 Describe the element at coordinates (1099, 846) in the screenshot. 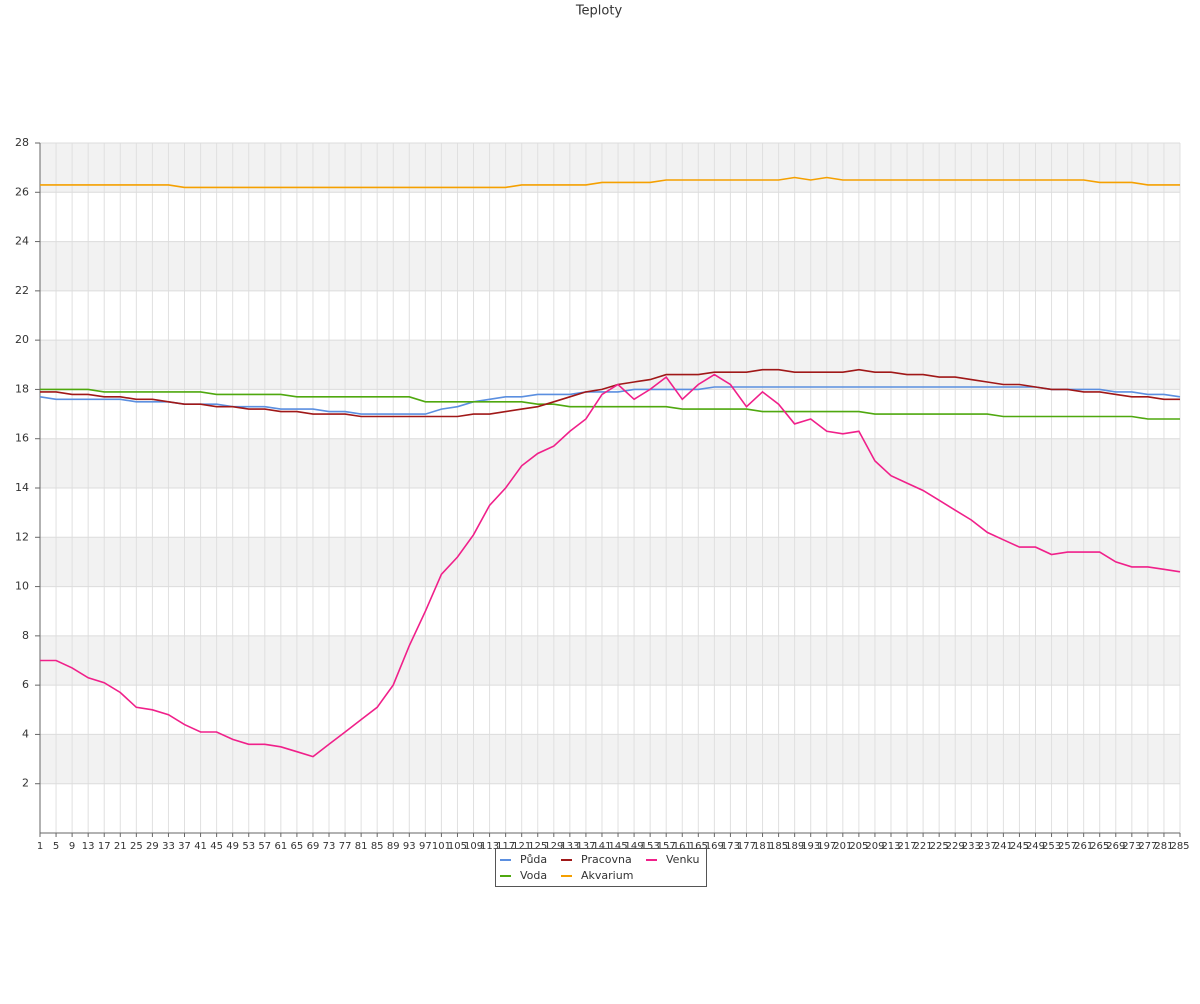

I see `x-tick-label: 265` at that location.